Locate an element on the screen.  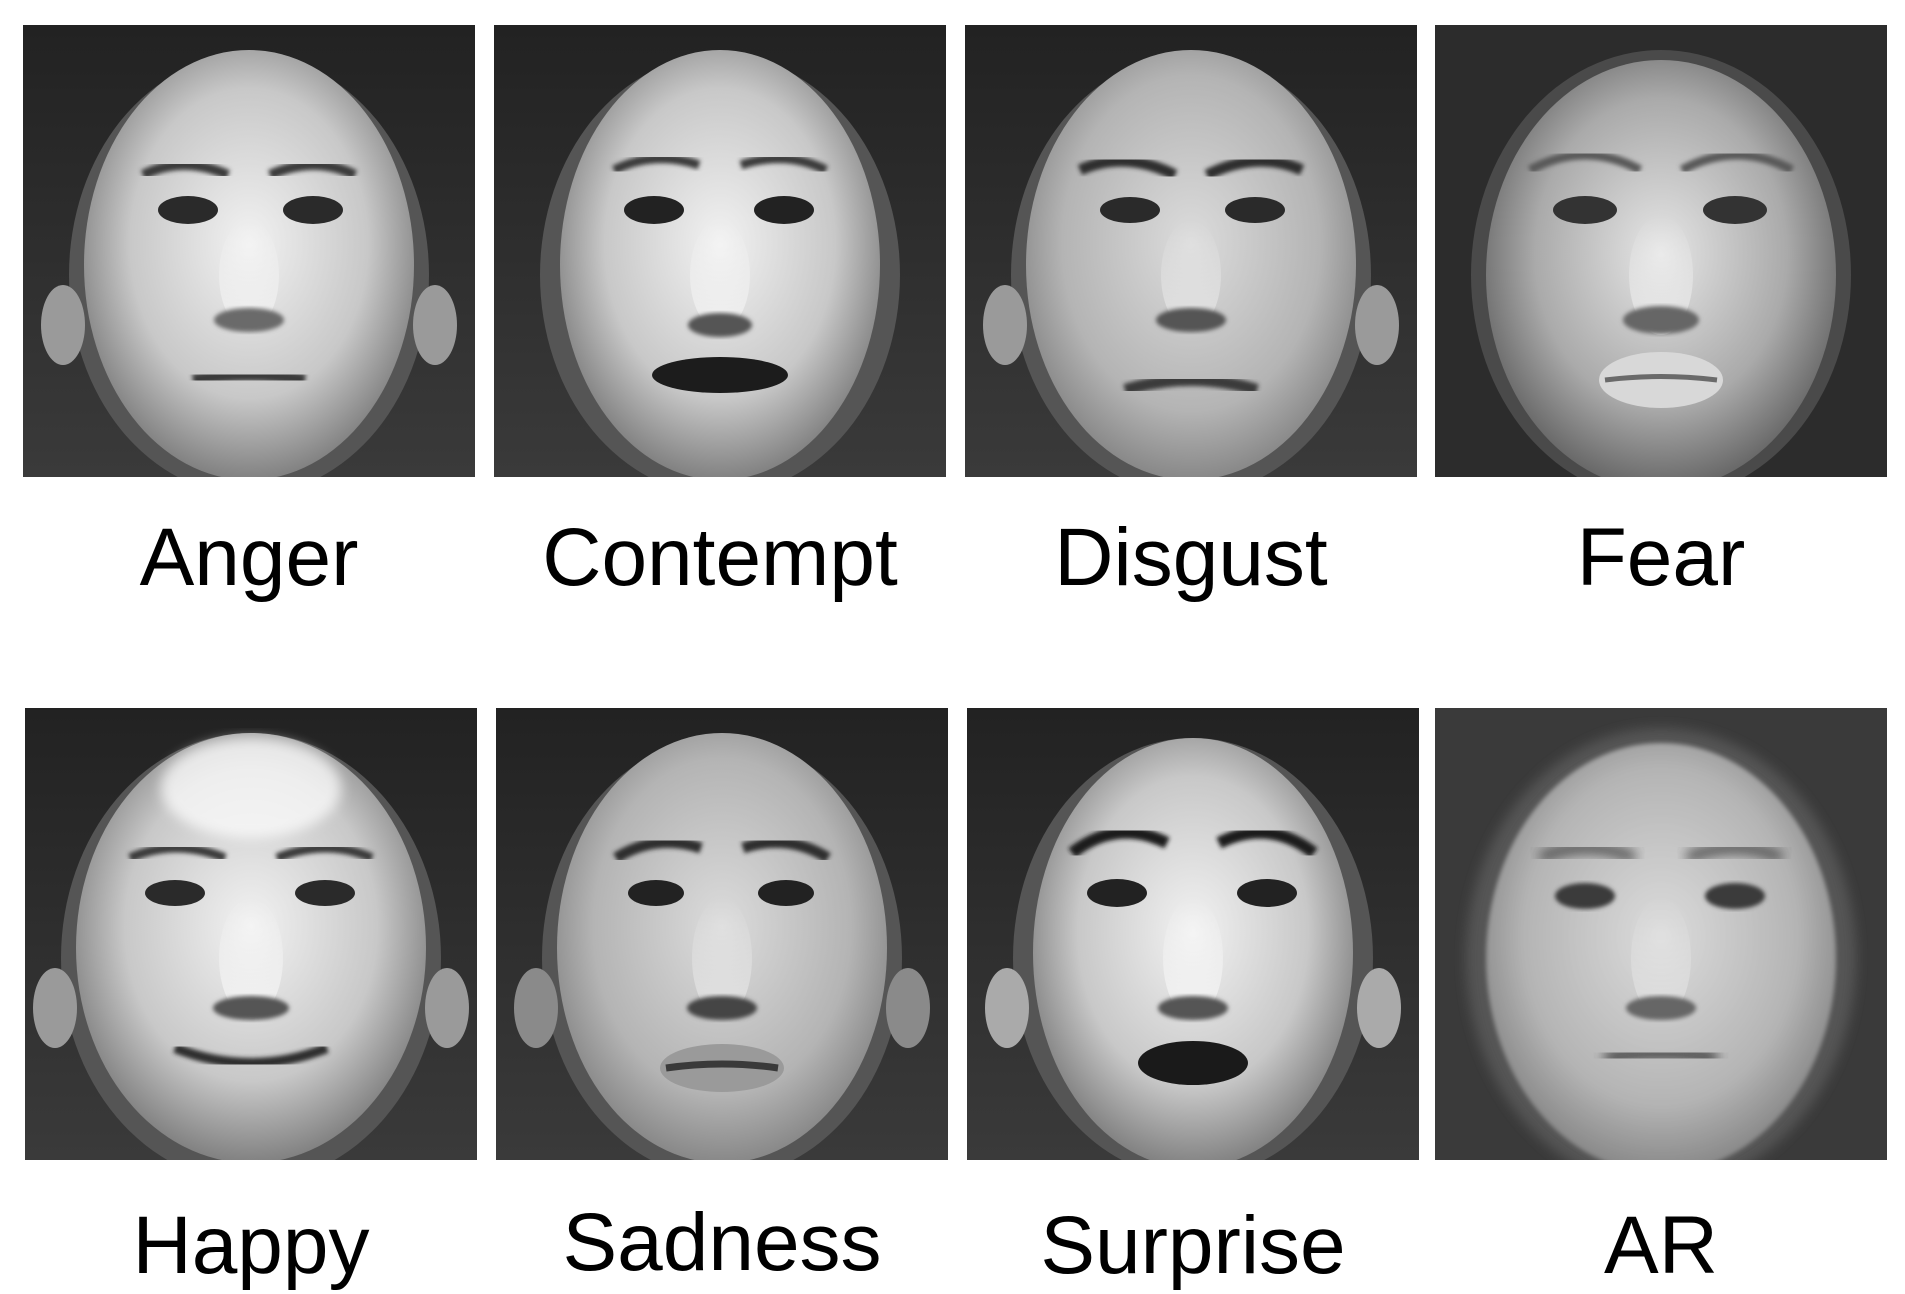
face-image-contempt is located at coordinates (720, 251).